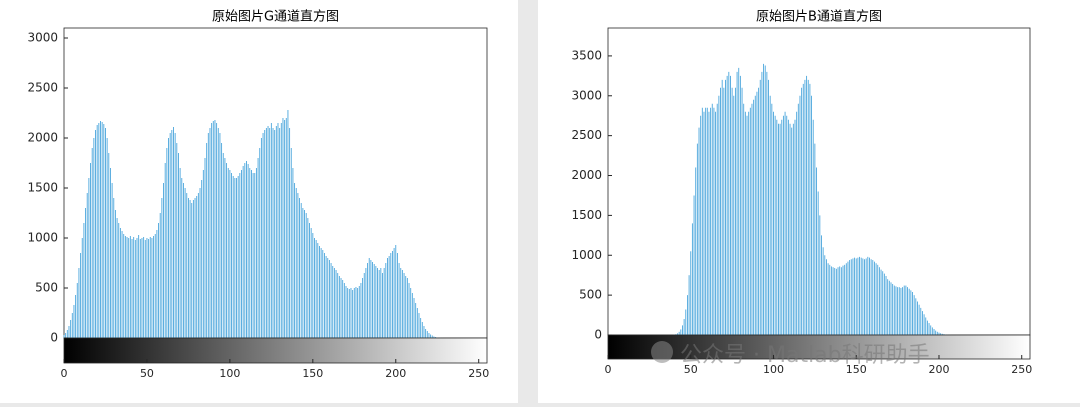  What do you see at coordinates (819, 17) in the screenshot?
I see `chart-title: 原始图片B通道直方图` at bounding box center [819, 17].